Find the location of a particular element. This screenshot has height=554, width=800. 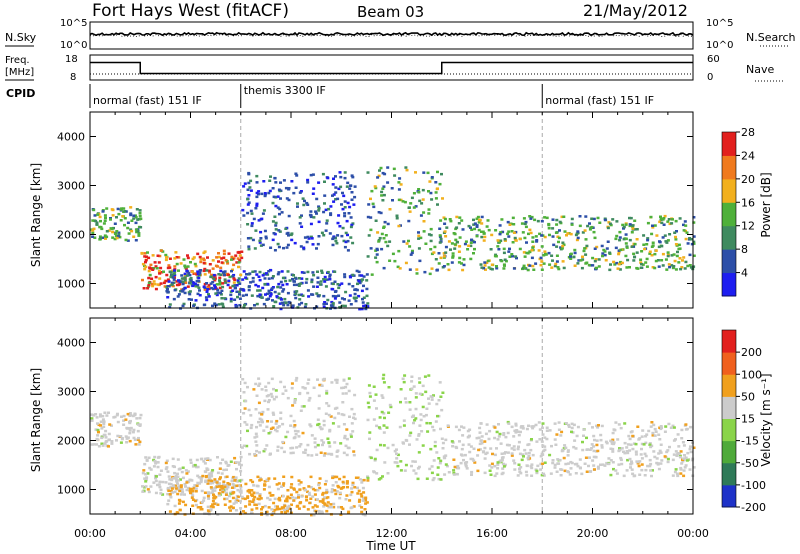

date-label: 21/May/2012 is located at coordinates (635, 10).